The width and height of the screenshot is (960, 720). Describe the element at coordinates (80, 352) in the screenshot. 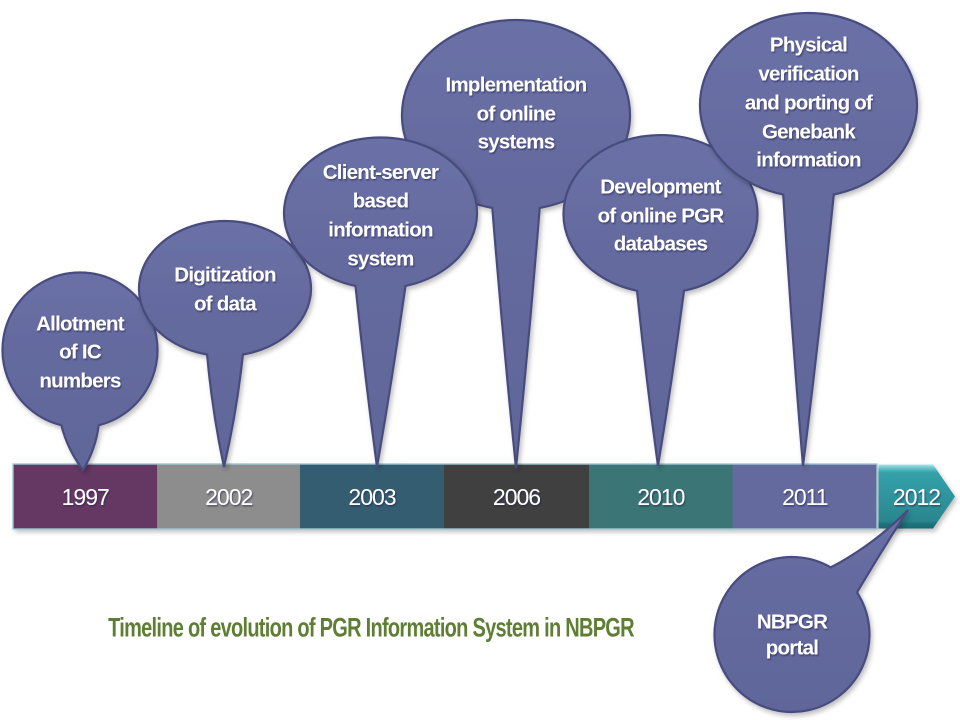

I see `svg-text: of IC` at that location.